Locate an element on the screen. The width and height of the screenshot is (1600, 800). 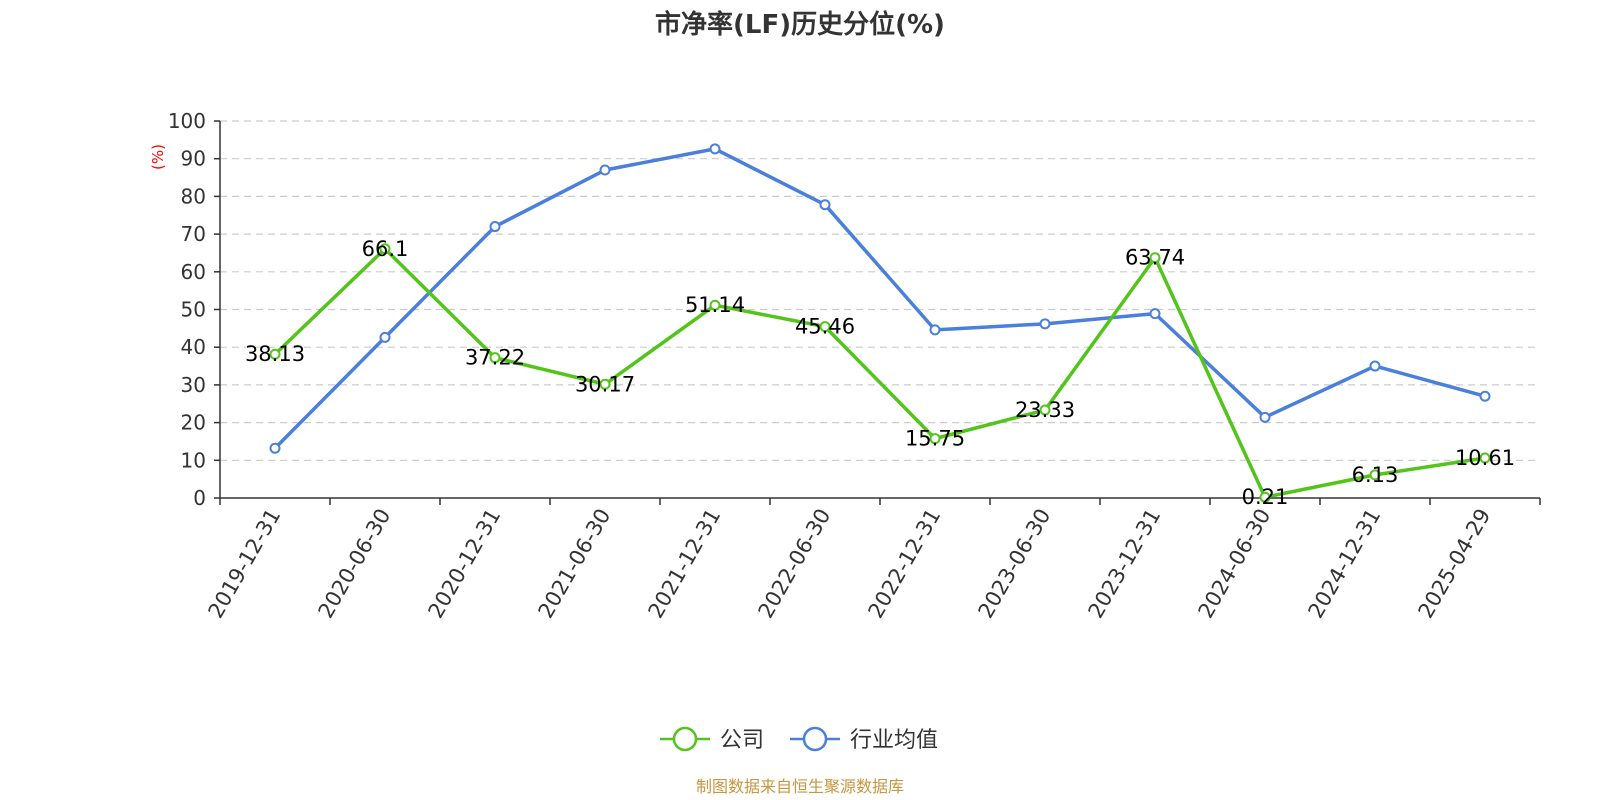
legend-label: 公司 is located at coordinates (742, 740).